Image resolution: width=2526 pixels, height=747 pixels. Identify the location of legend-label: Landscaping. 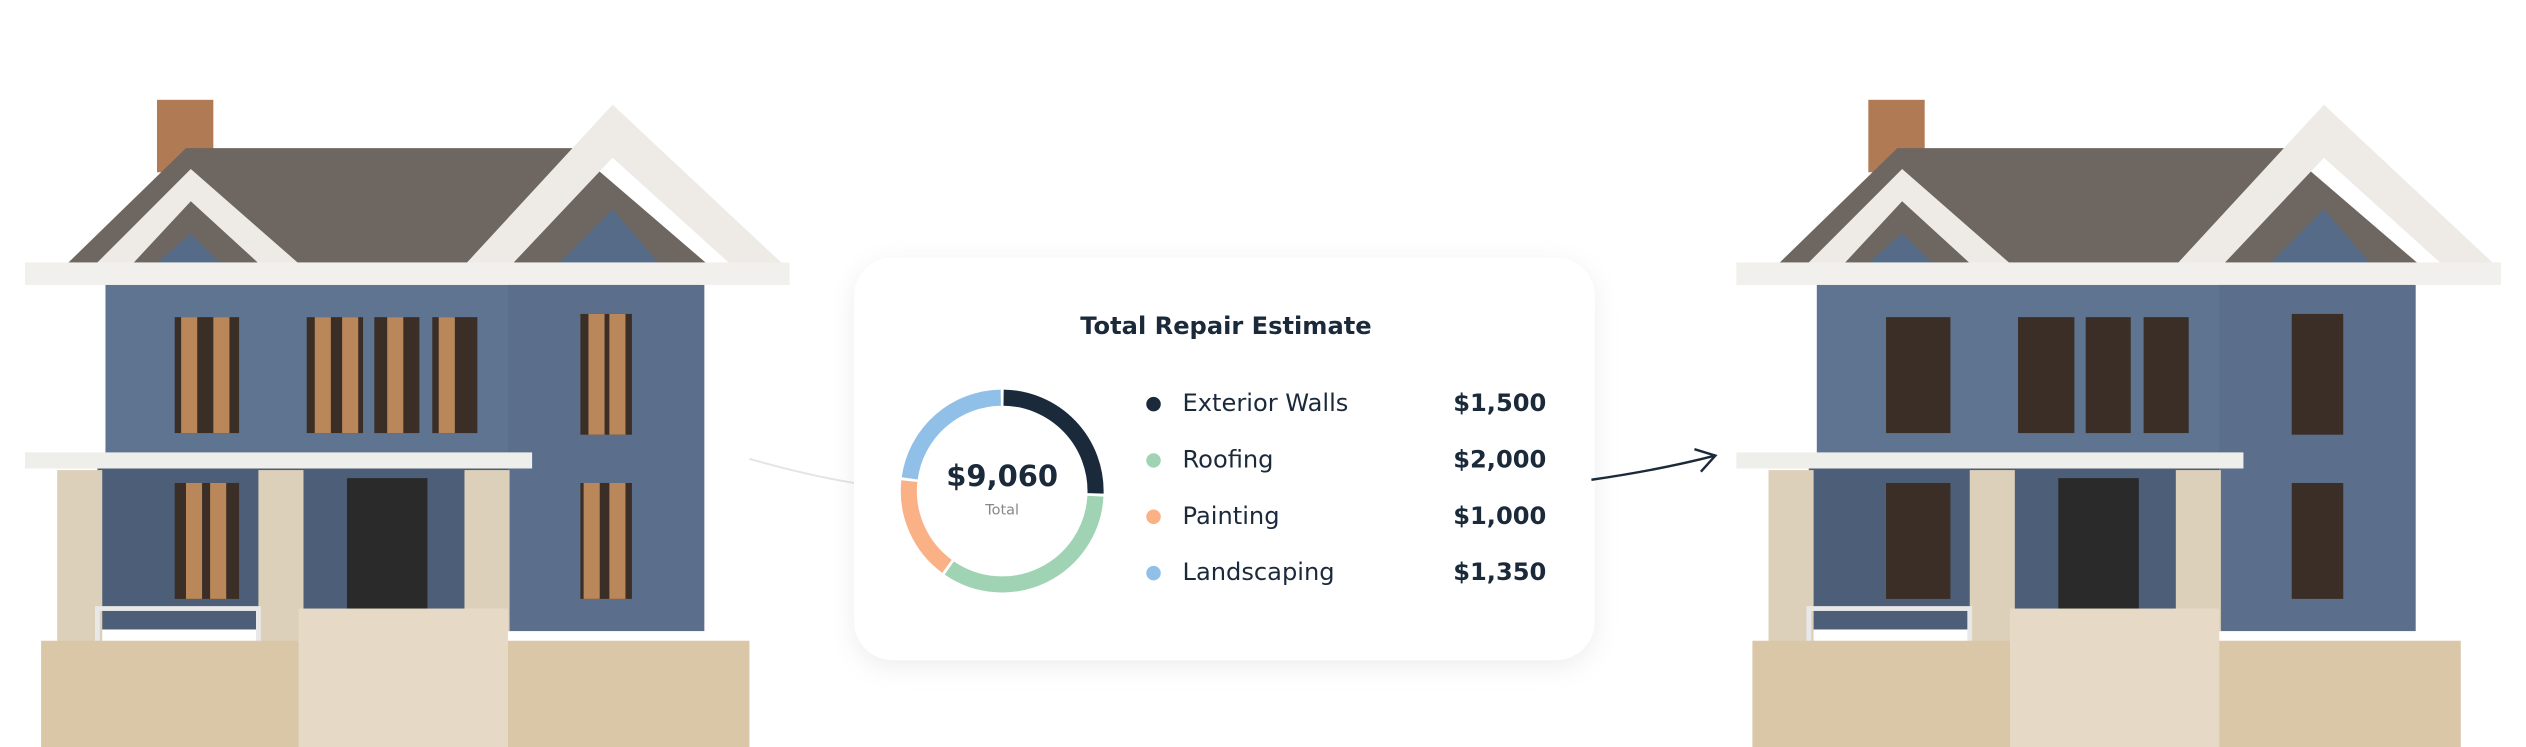
(1259, 572).